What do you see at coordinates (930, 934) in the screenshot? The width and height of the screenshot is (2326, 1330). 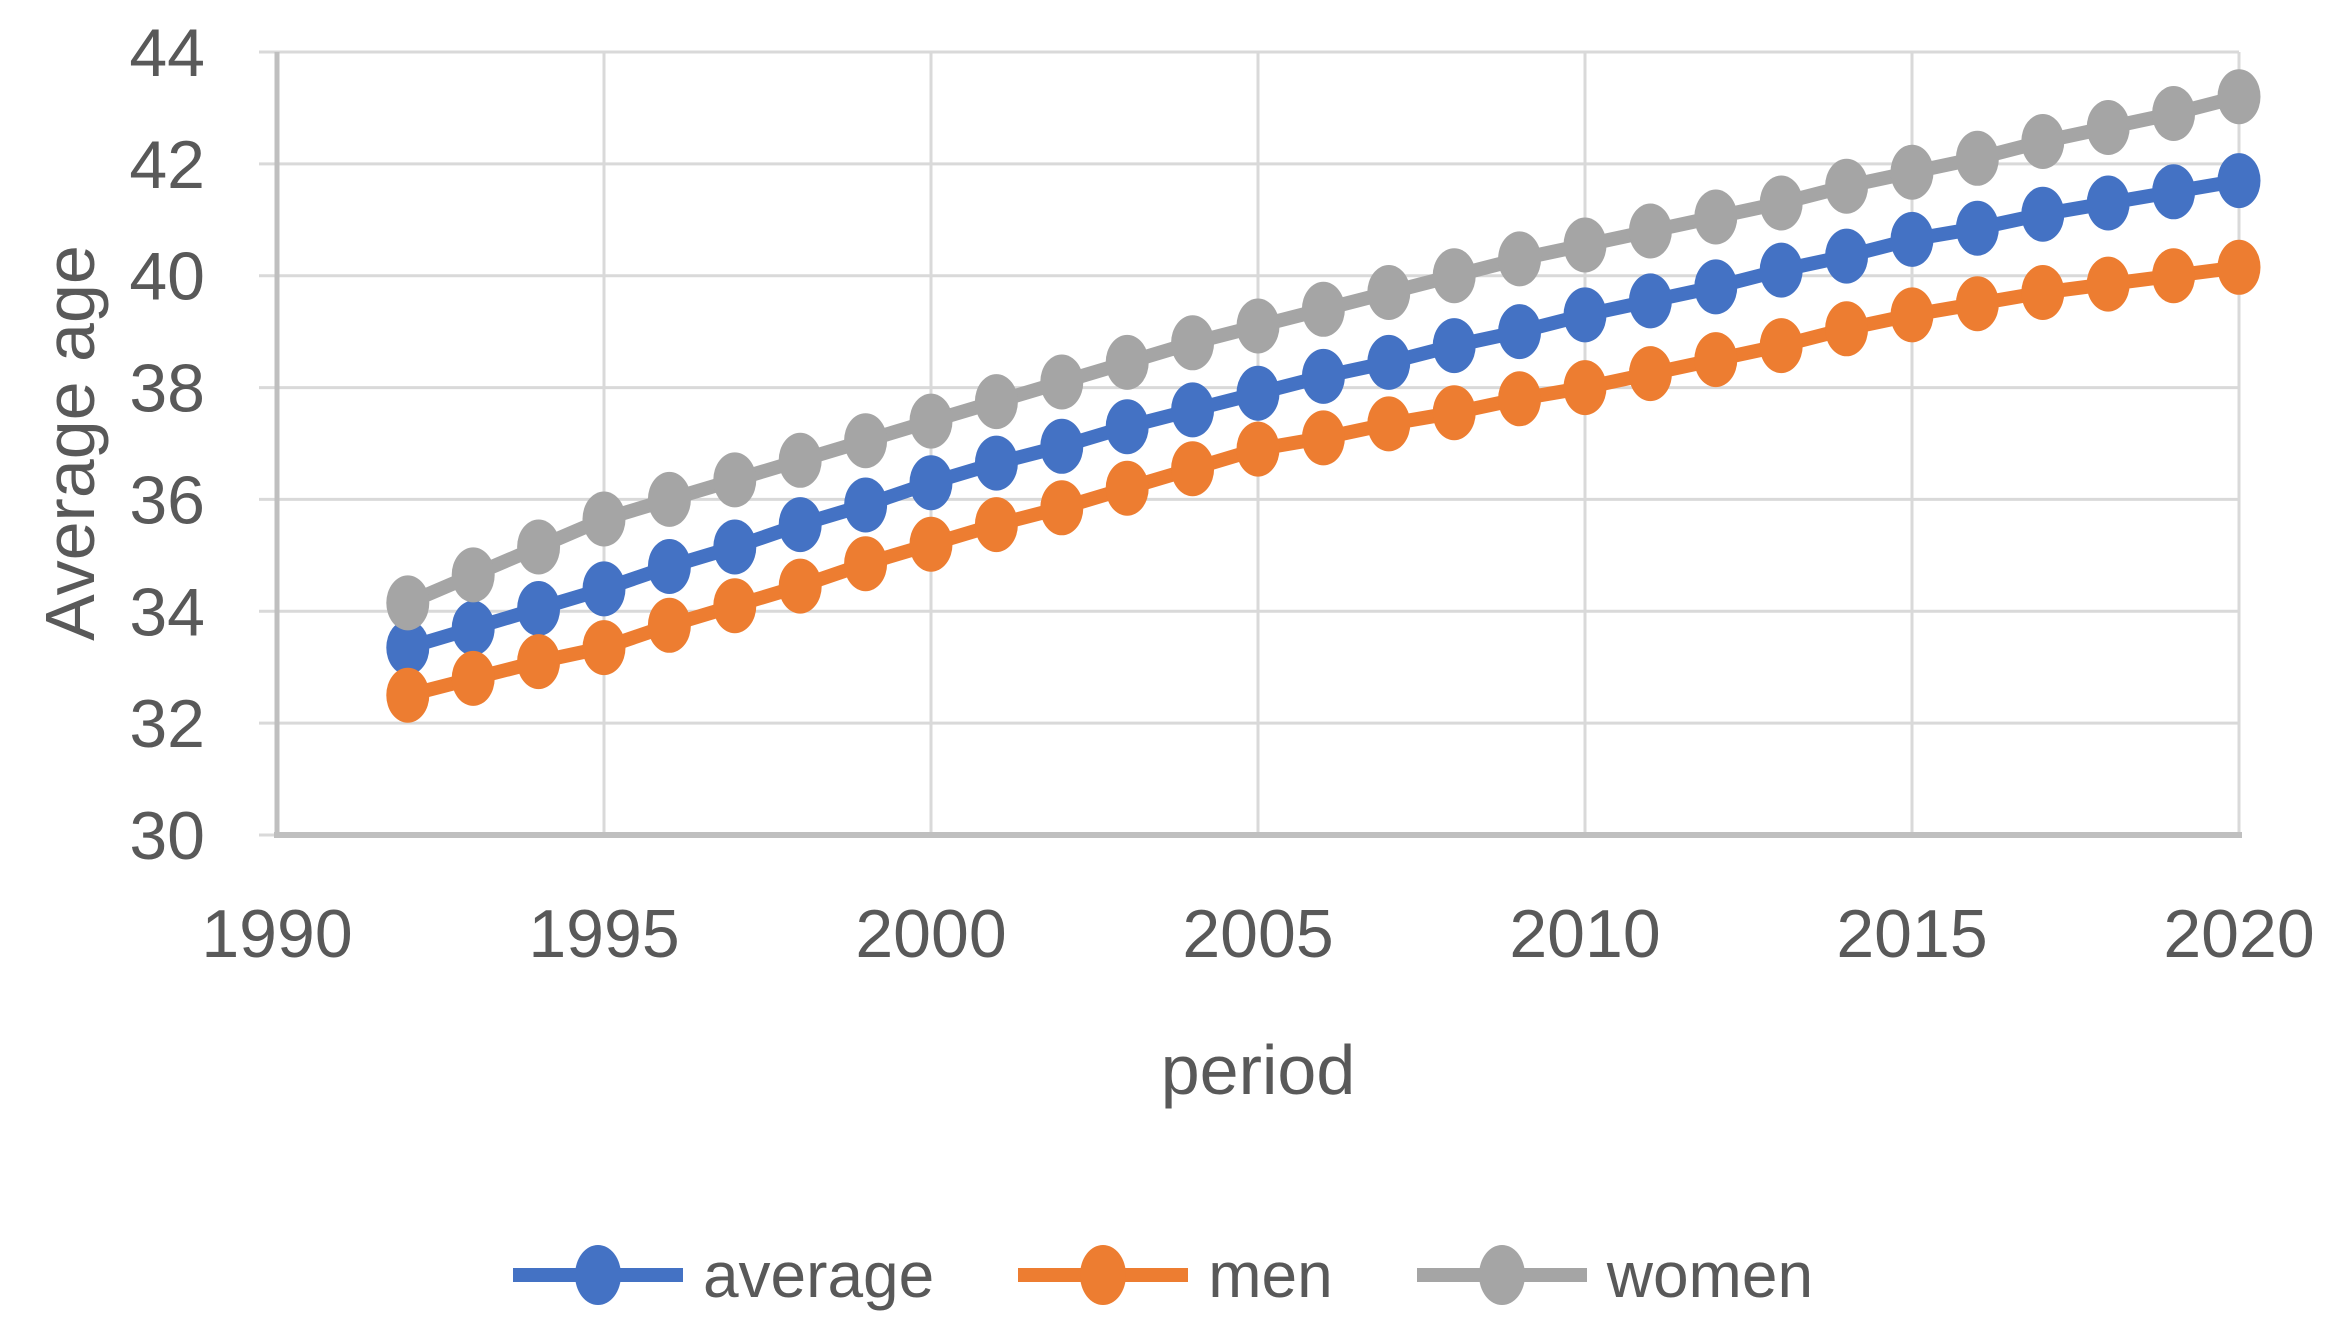 I see `svg-text: 2000` at bounding box center [930, 934].